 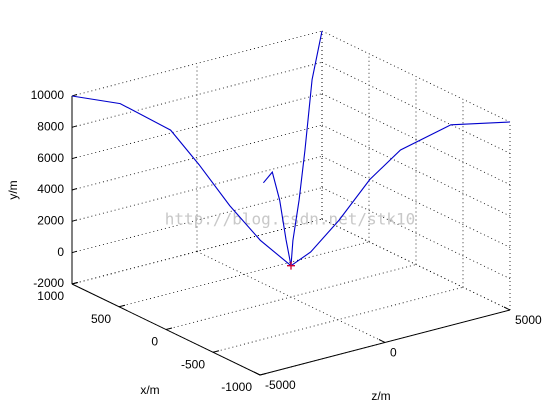 I want to click on watermark: http://blog.csdn.net/stk10, so click(x=290, y=219).